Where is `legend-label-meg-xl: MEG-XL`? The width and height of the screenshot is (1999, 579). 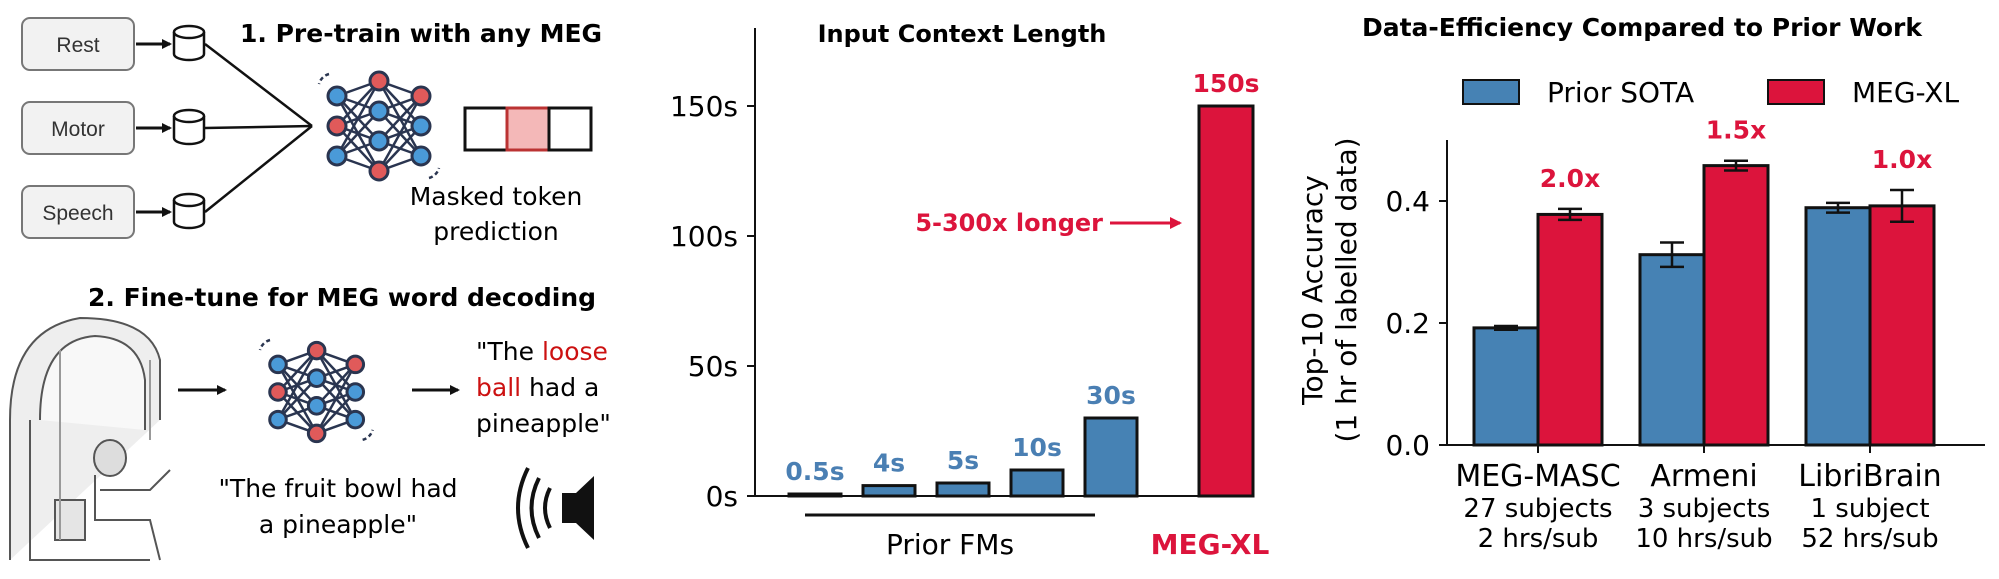 legend-label-meg-xl: MEG-XL is located at coordinates (1905, 92).